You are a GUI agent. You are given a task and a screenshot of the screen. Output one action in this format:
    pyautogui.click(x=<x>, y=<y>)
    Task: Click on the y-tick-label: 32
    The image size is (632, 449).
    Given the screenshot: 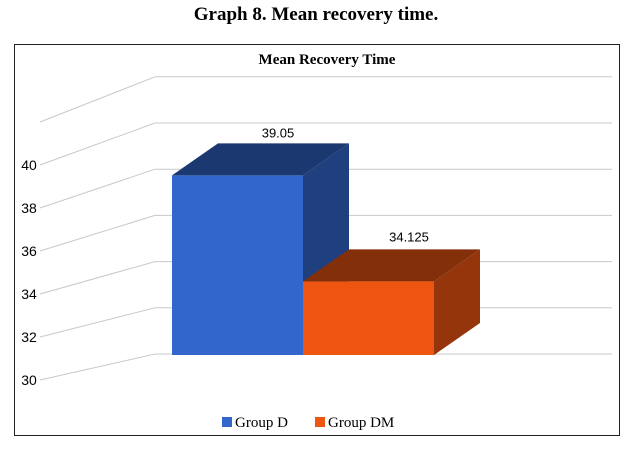 What is the action you would take?
    pyautogui.click(x=29, y=337)
    